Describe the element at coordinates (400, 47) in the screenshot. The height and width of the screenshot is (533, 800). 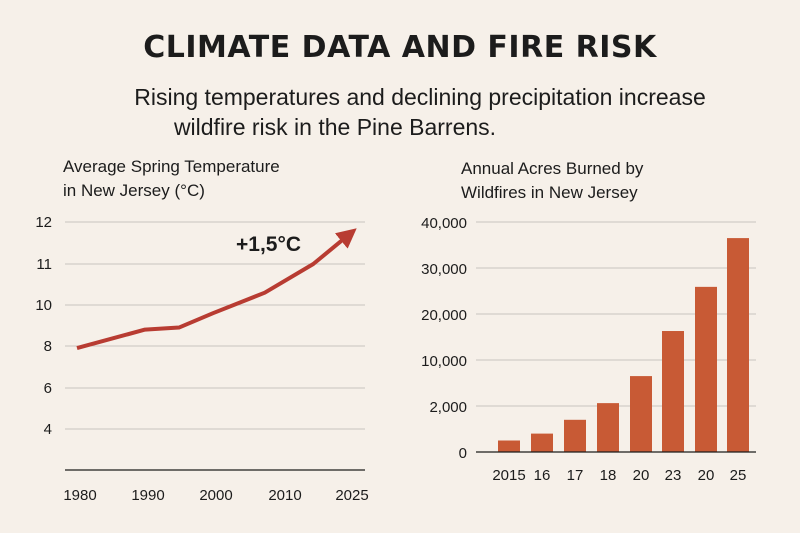
I see `page-title: CLIMATE DATA AND FIRE RISK` at that location.